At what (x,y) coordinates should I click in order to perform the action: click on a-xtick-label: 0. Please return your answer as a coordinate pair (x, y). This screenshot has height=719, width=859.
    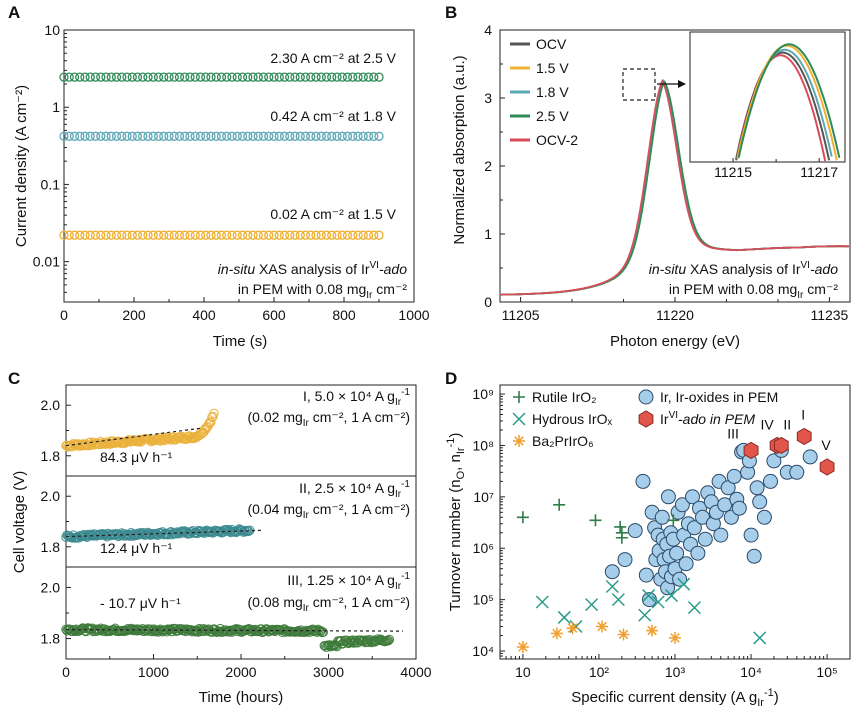
    Looking at the image, I should click on (64, 315).